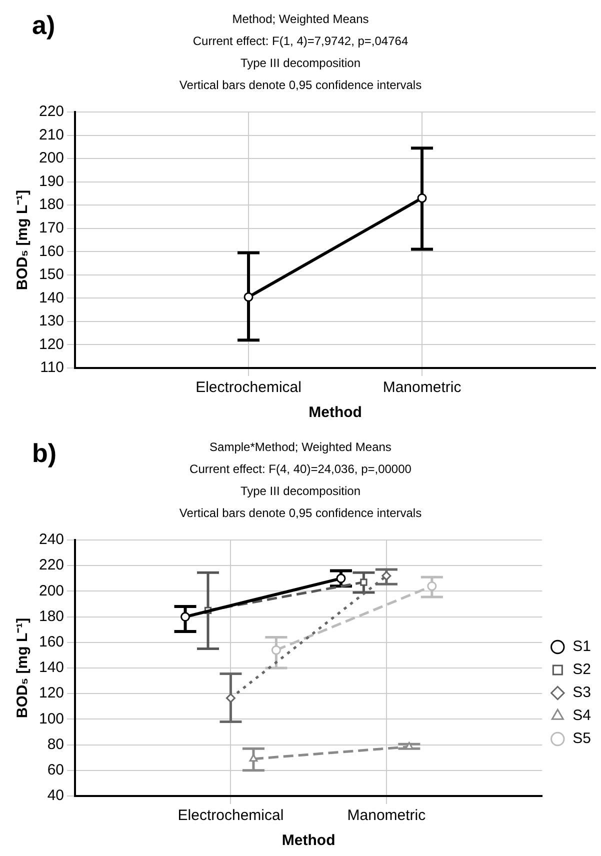  I want to click on legend-label: S4, so click(582, 715).